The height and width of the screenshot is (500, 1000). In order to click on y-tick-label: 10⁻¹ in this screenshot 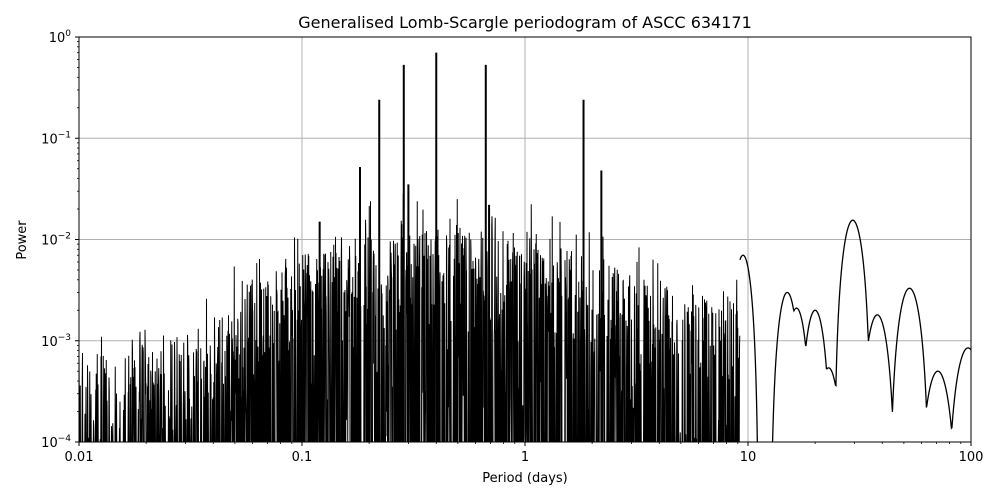, I will do `click(56, 138)`.